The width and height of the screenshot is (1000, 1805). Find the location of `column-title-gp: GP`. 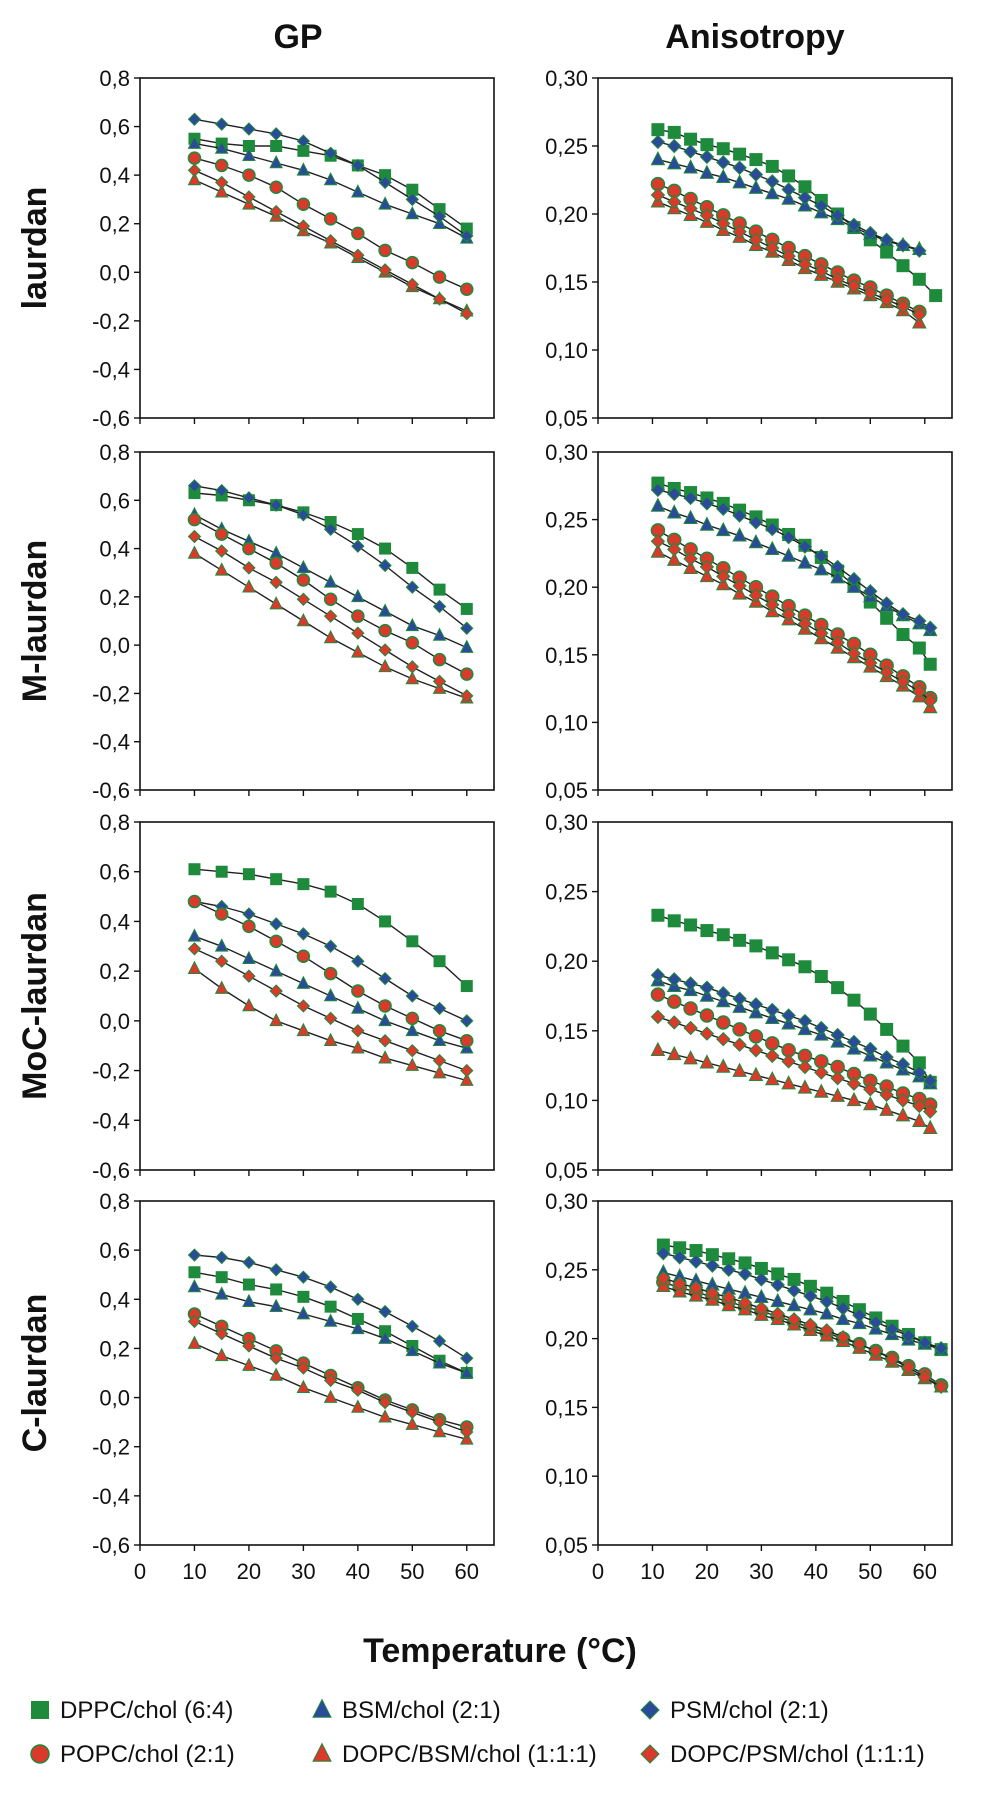

column-title-gp: GP is located at coordinates (297, 37).